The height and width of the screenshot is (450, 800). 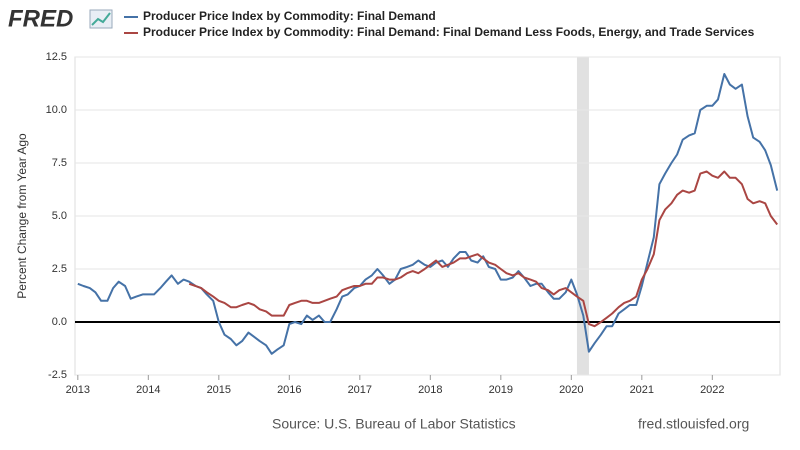 I want to click on x-tick-label: 2020, so click(x=571, y=390).